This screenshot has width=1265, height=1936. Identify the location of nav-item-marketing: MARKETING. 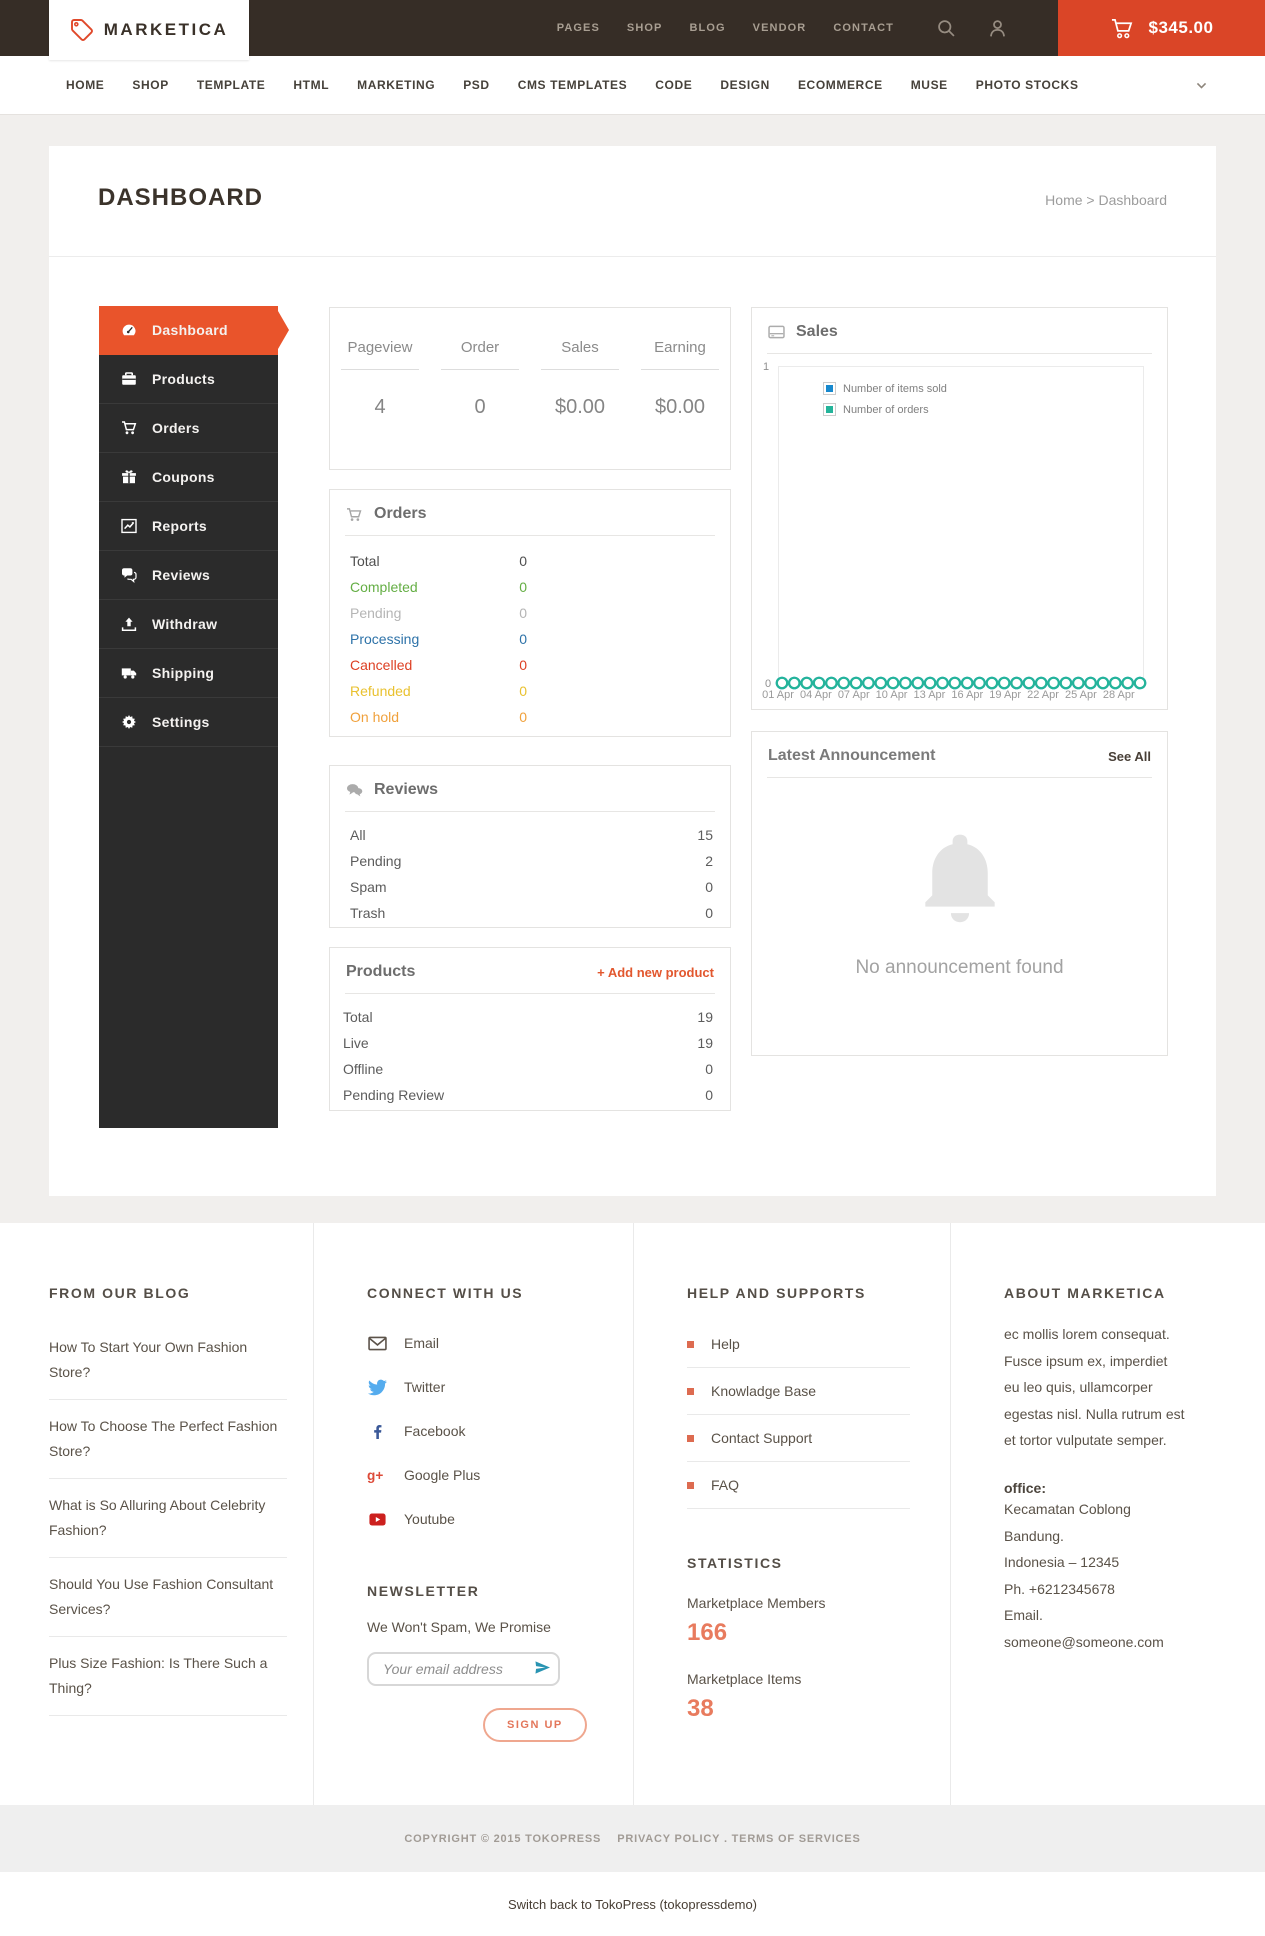
(396, 85).